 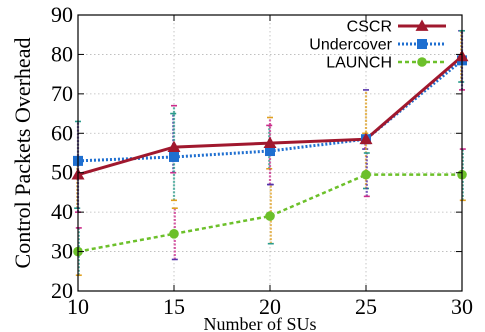 What do you see at coordinates (422, 25) in the screenshot?
I see `legend-marker-cscr` at bounding box center [422, 25].